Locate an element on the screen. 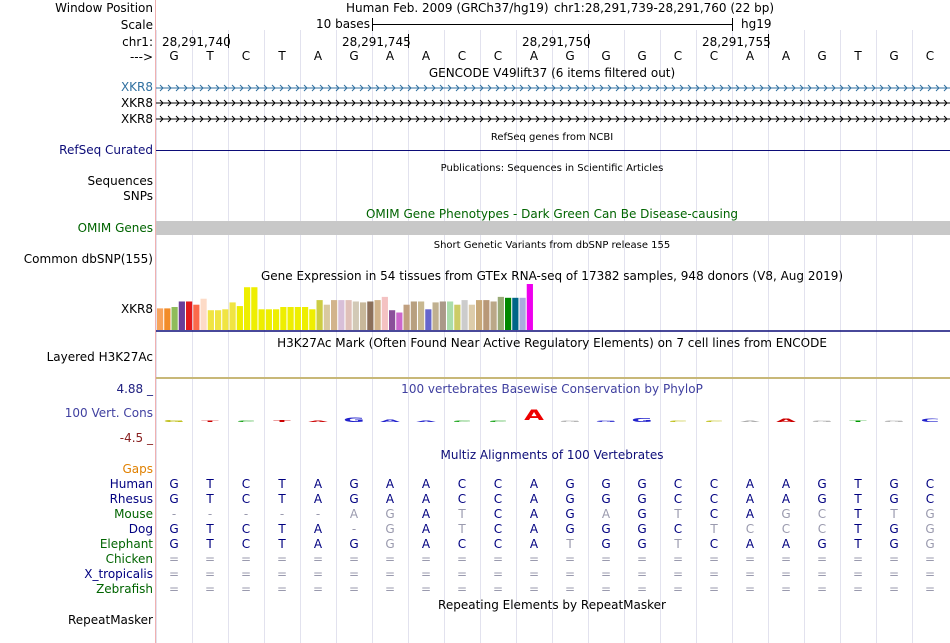 Image resolution: width=950 pixels, height=643 pixels. multiz-species-label: Elephant is located at coordinates (126, 544).